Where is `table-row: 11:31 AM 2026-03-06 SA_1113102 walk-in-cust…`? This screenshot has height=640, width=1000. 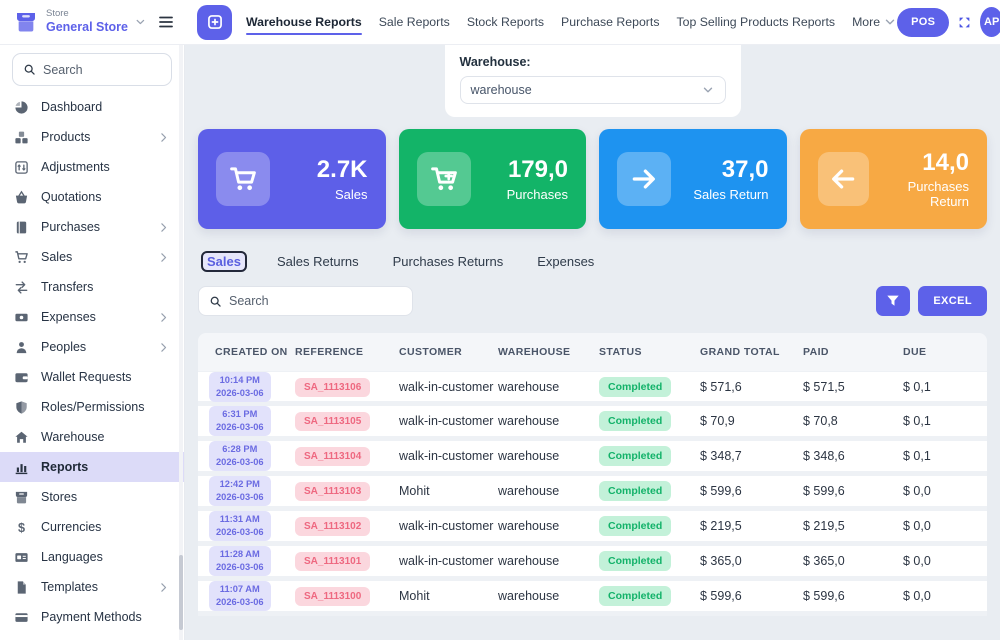 table-row: 11:31 AM 2026-03-06 SA_1113102 walk-in-cust… is located at coordinates (592, 528).